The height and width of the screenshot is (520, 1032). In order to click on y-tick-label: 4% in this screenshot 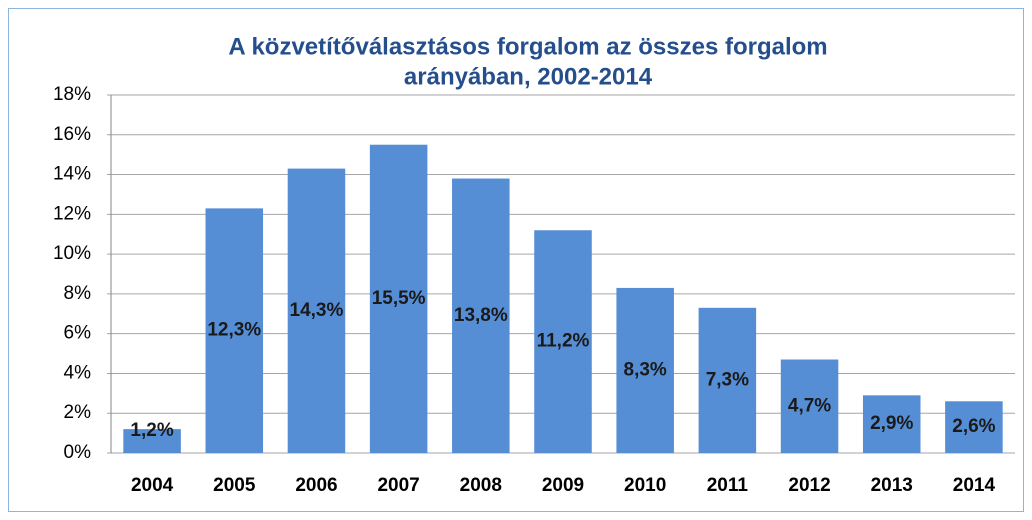, I will do `click(78, 372)`.